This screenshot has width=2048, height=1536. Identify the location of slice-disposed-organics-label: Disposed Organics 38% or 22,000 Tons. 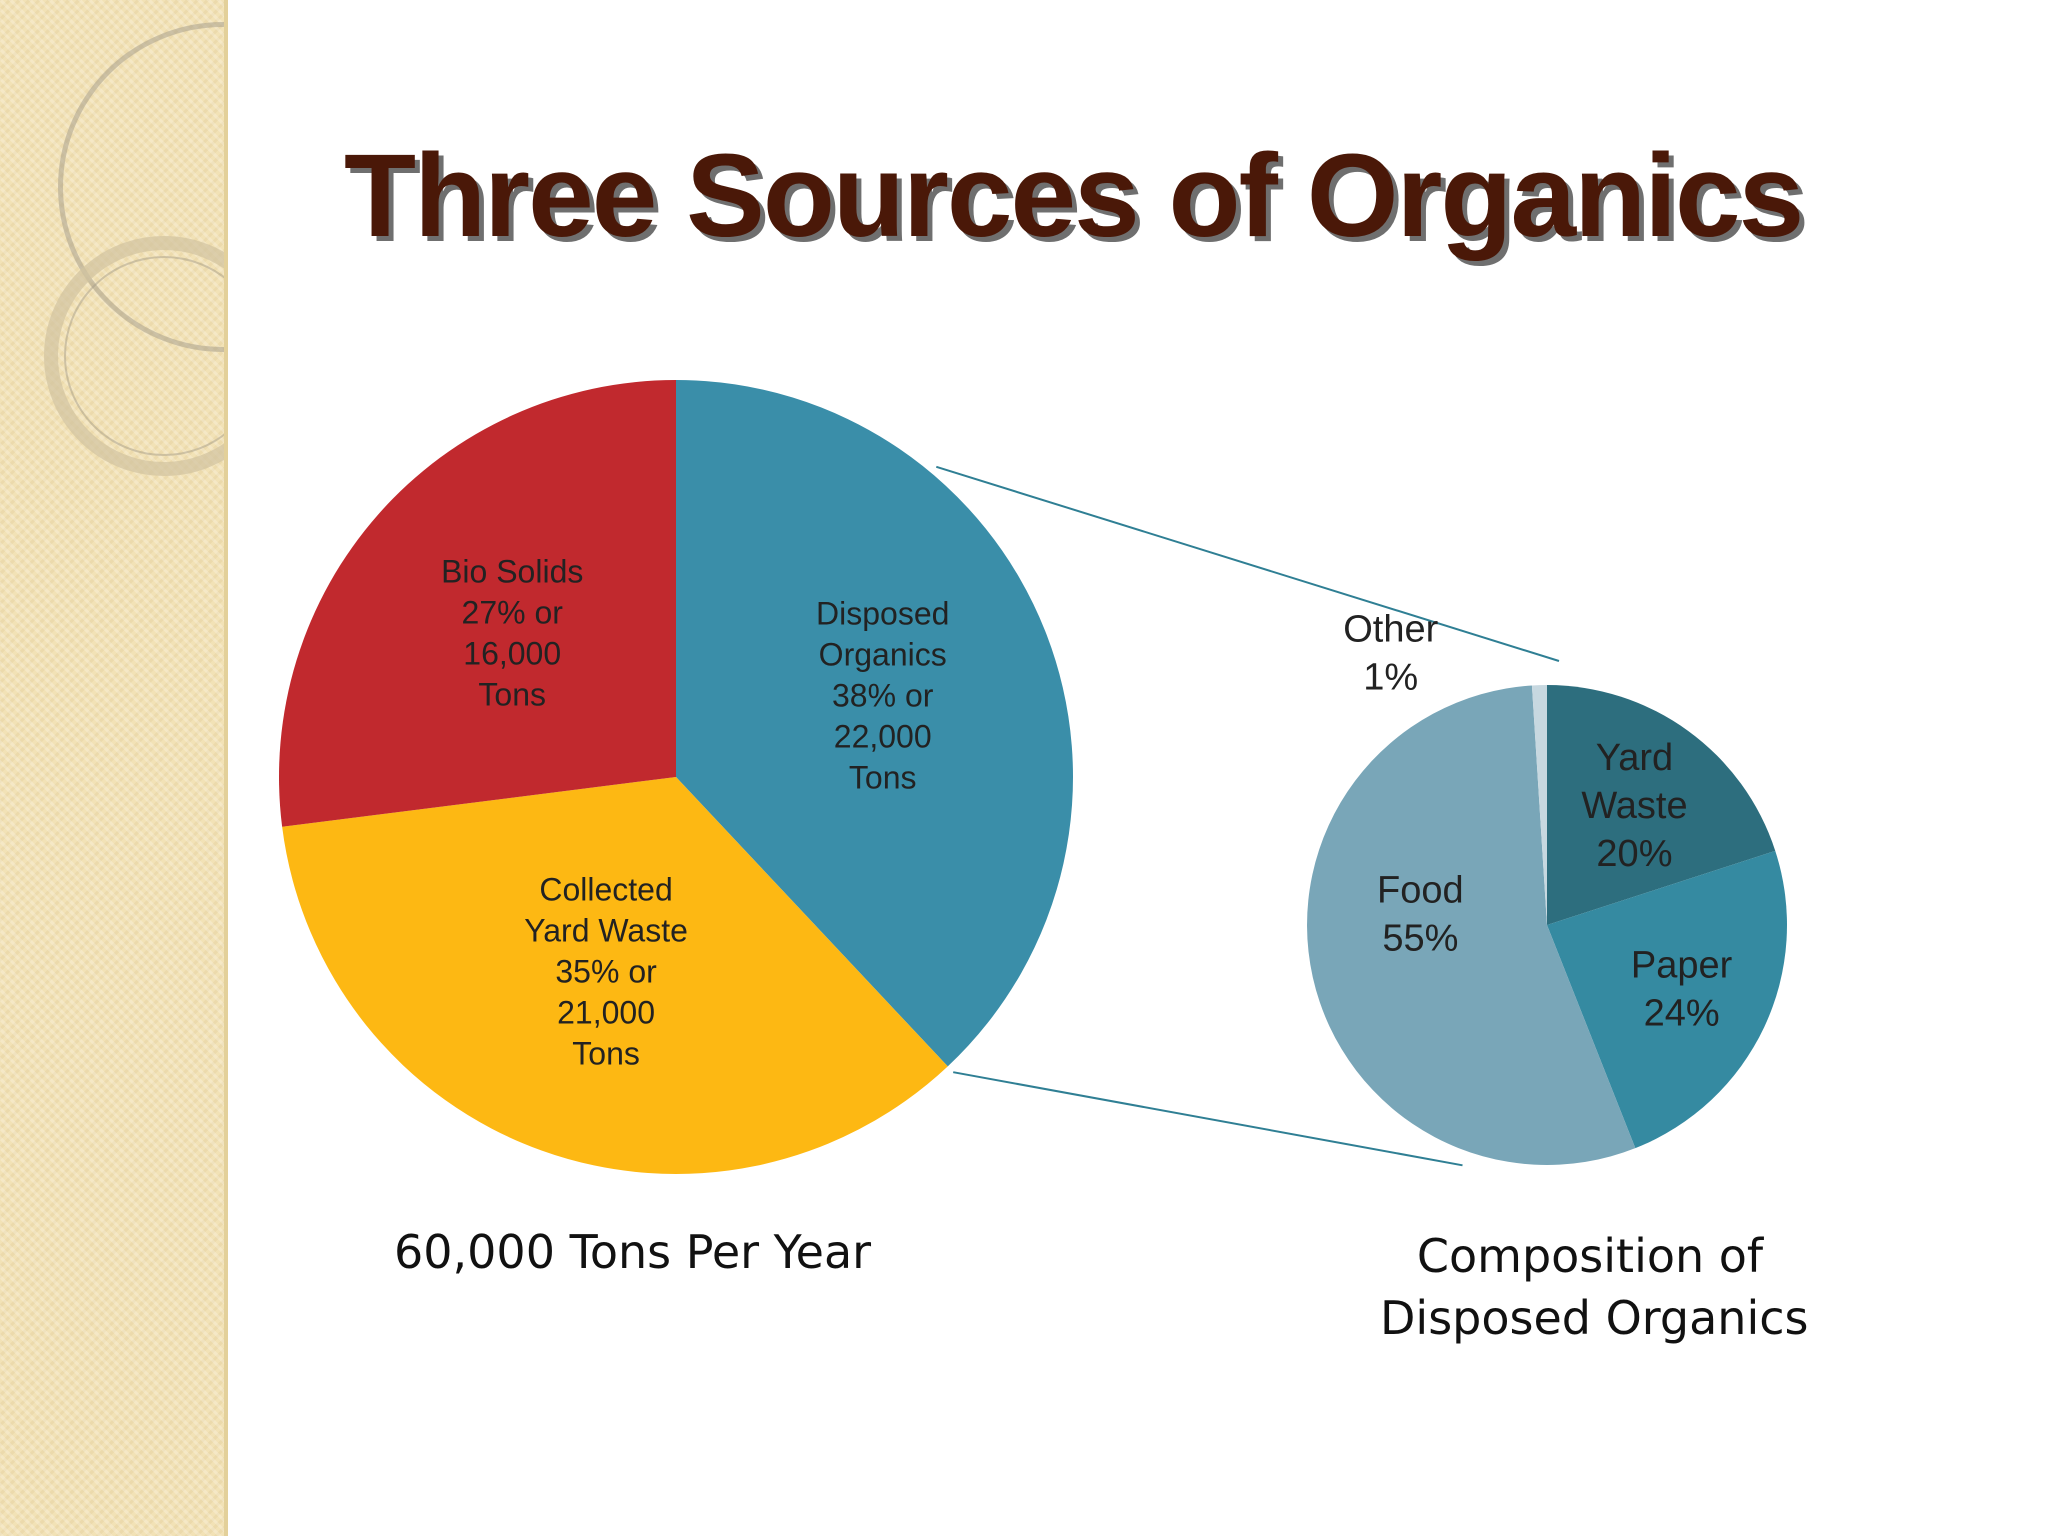
(882, 695).